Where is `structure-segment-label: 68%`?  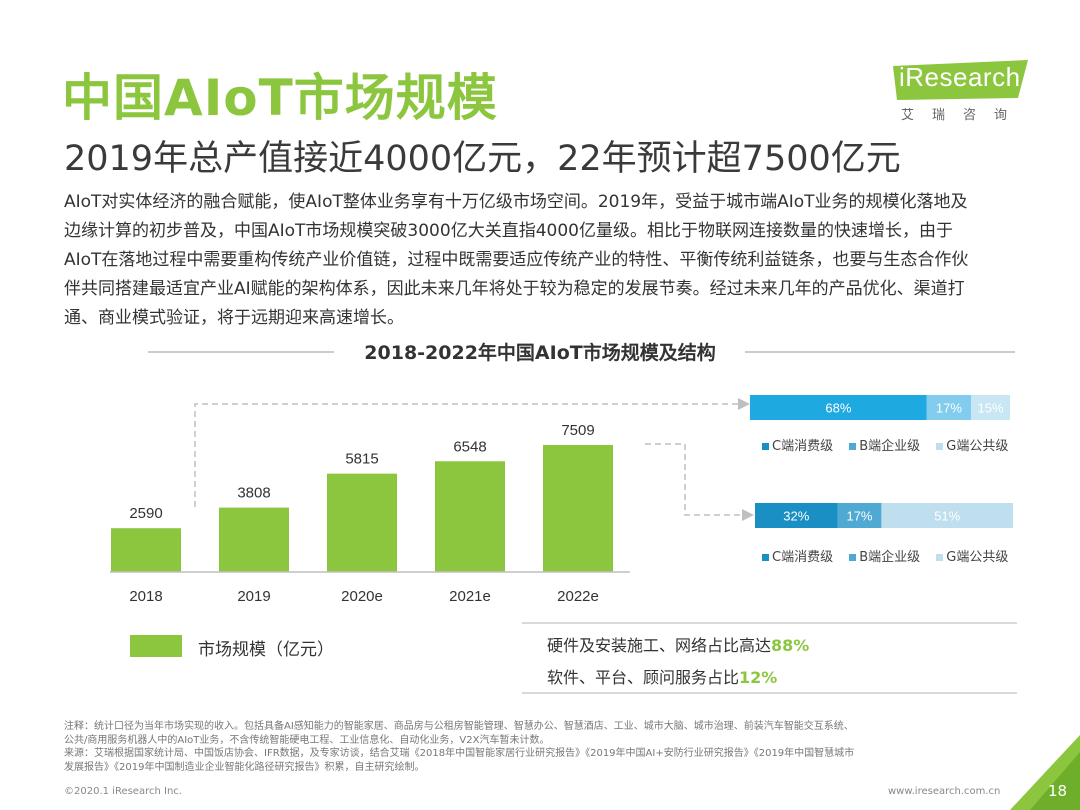
structure-segment-label: 68% is located at coordinates (838, 408).